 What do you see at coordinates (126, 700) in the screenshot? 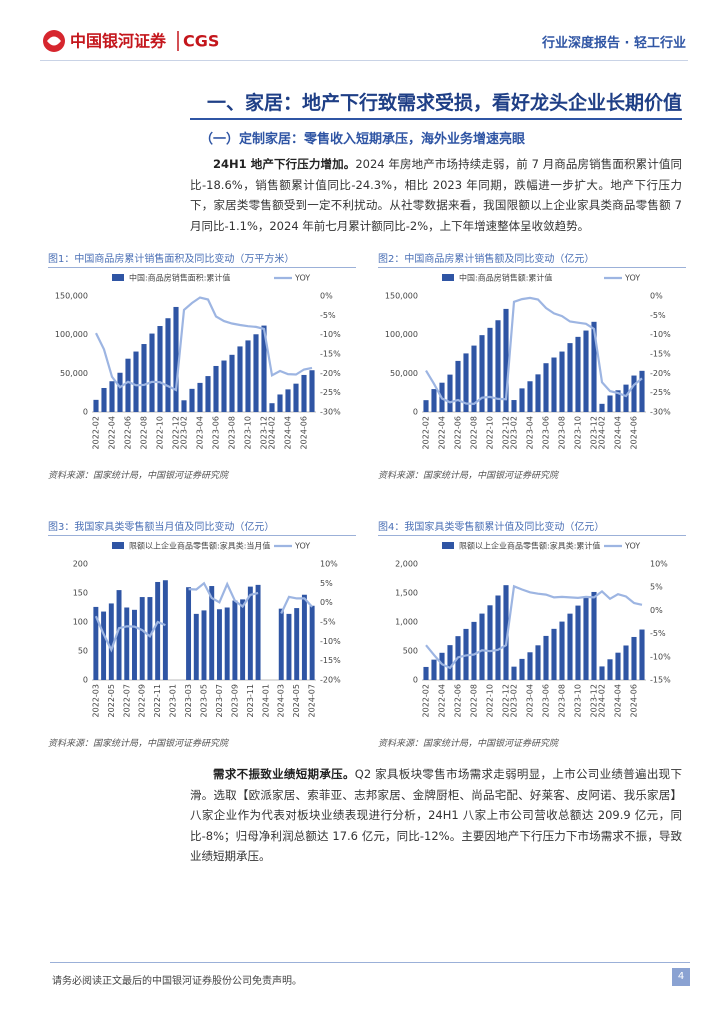
I see `x-tick-label: 2022-07` at bounding box center [126, 700].